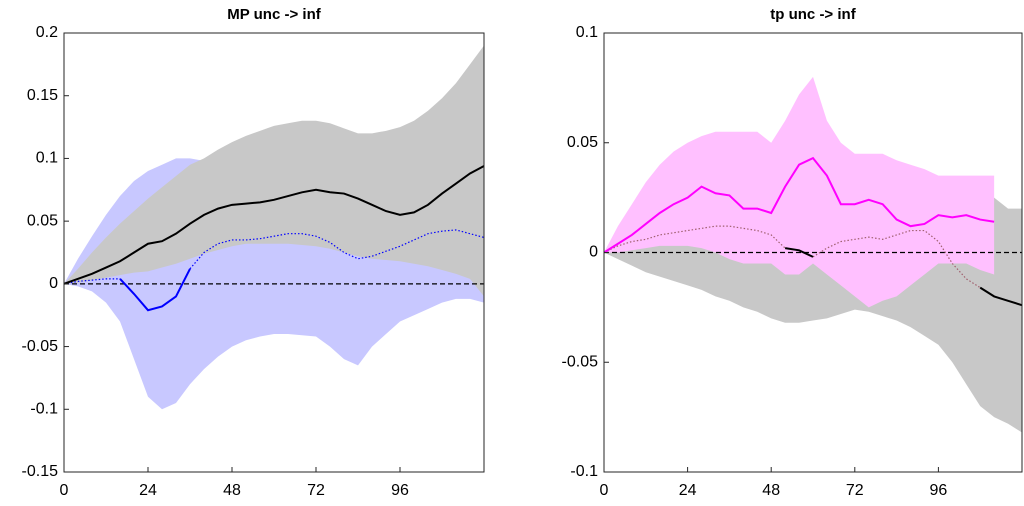 The width and height of the screenshot is (1024, 506). What do you see at coordinates (47, 32) in the screenshot?
I see `y-tick-label: 0.2` at bounding box center [47, 32].